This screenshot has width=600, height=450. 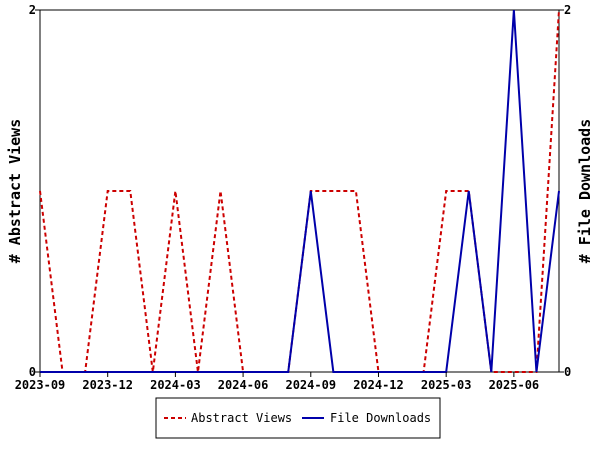 I want to click on y-axis-left: 02, so click(x=34, y=191).